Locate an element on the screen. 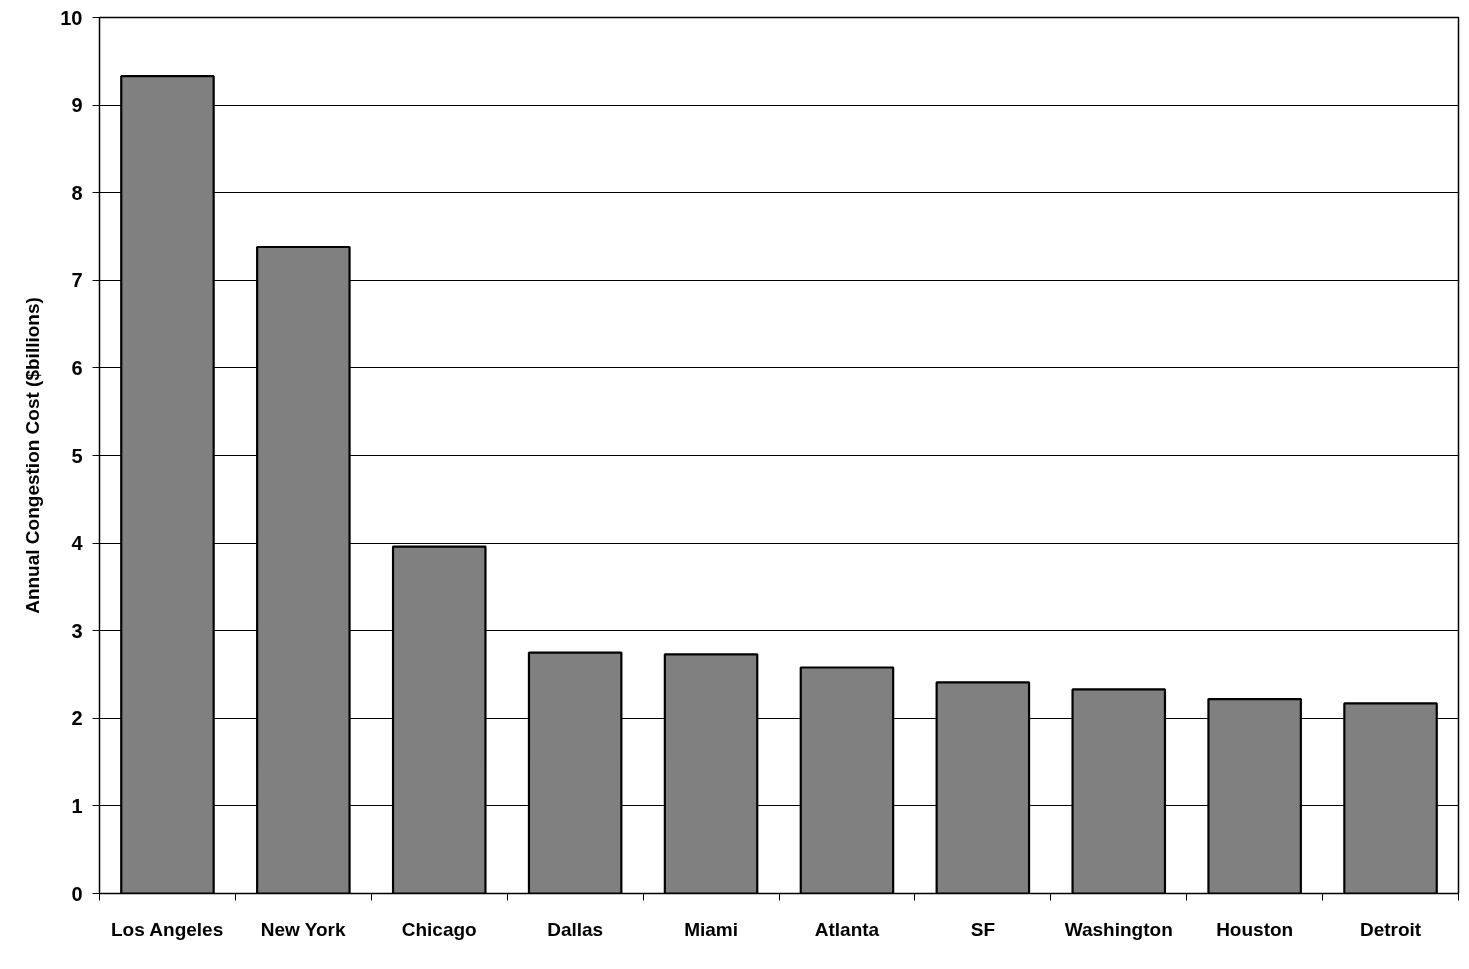 The image size is (1469, 969). x-tick-label: Chicago is located at coordinates (439, 929).